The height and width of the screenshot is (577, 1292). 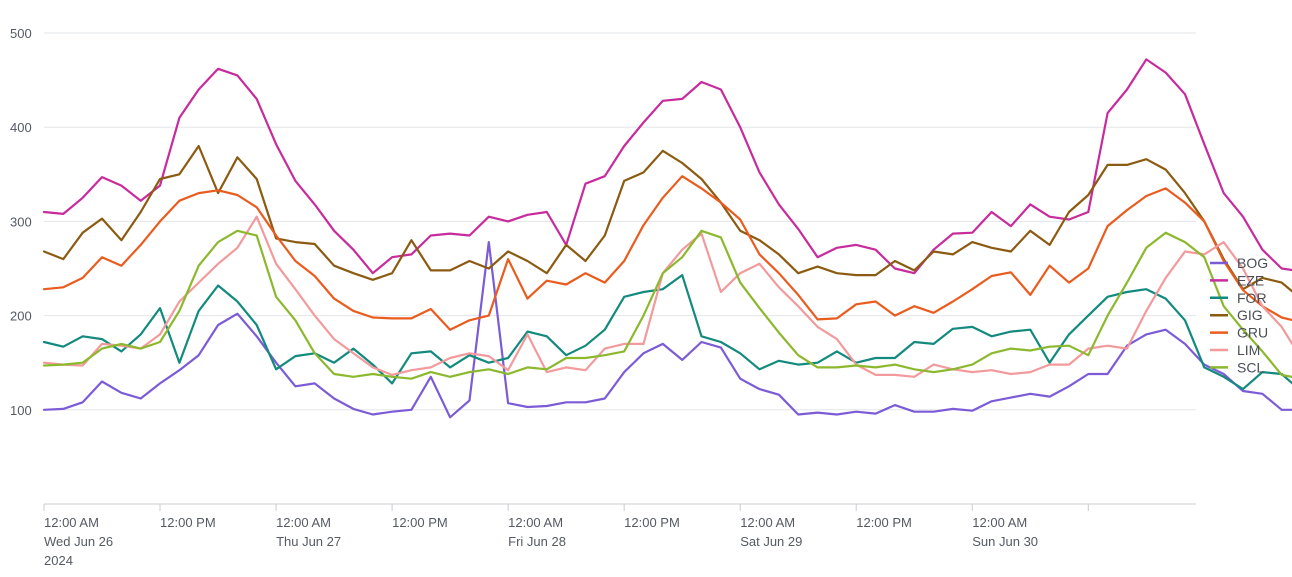 I want to click on y-tick-label: 500, so click(x=21, y=33).